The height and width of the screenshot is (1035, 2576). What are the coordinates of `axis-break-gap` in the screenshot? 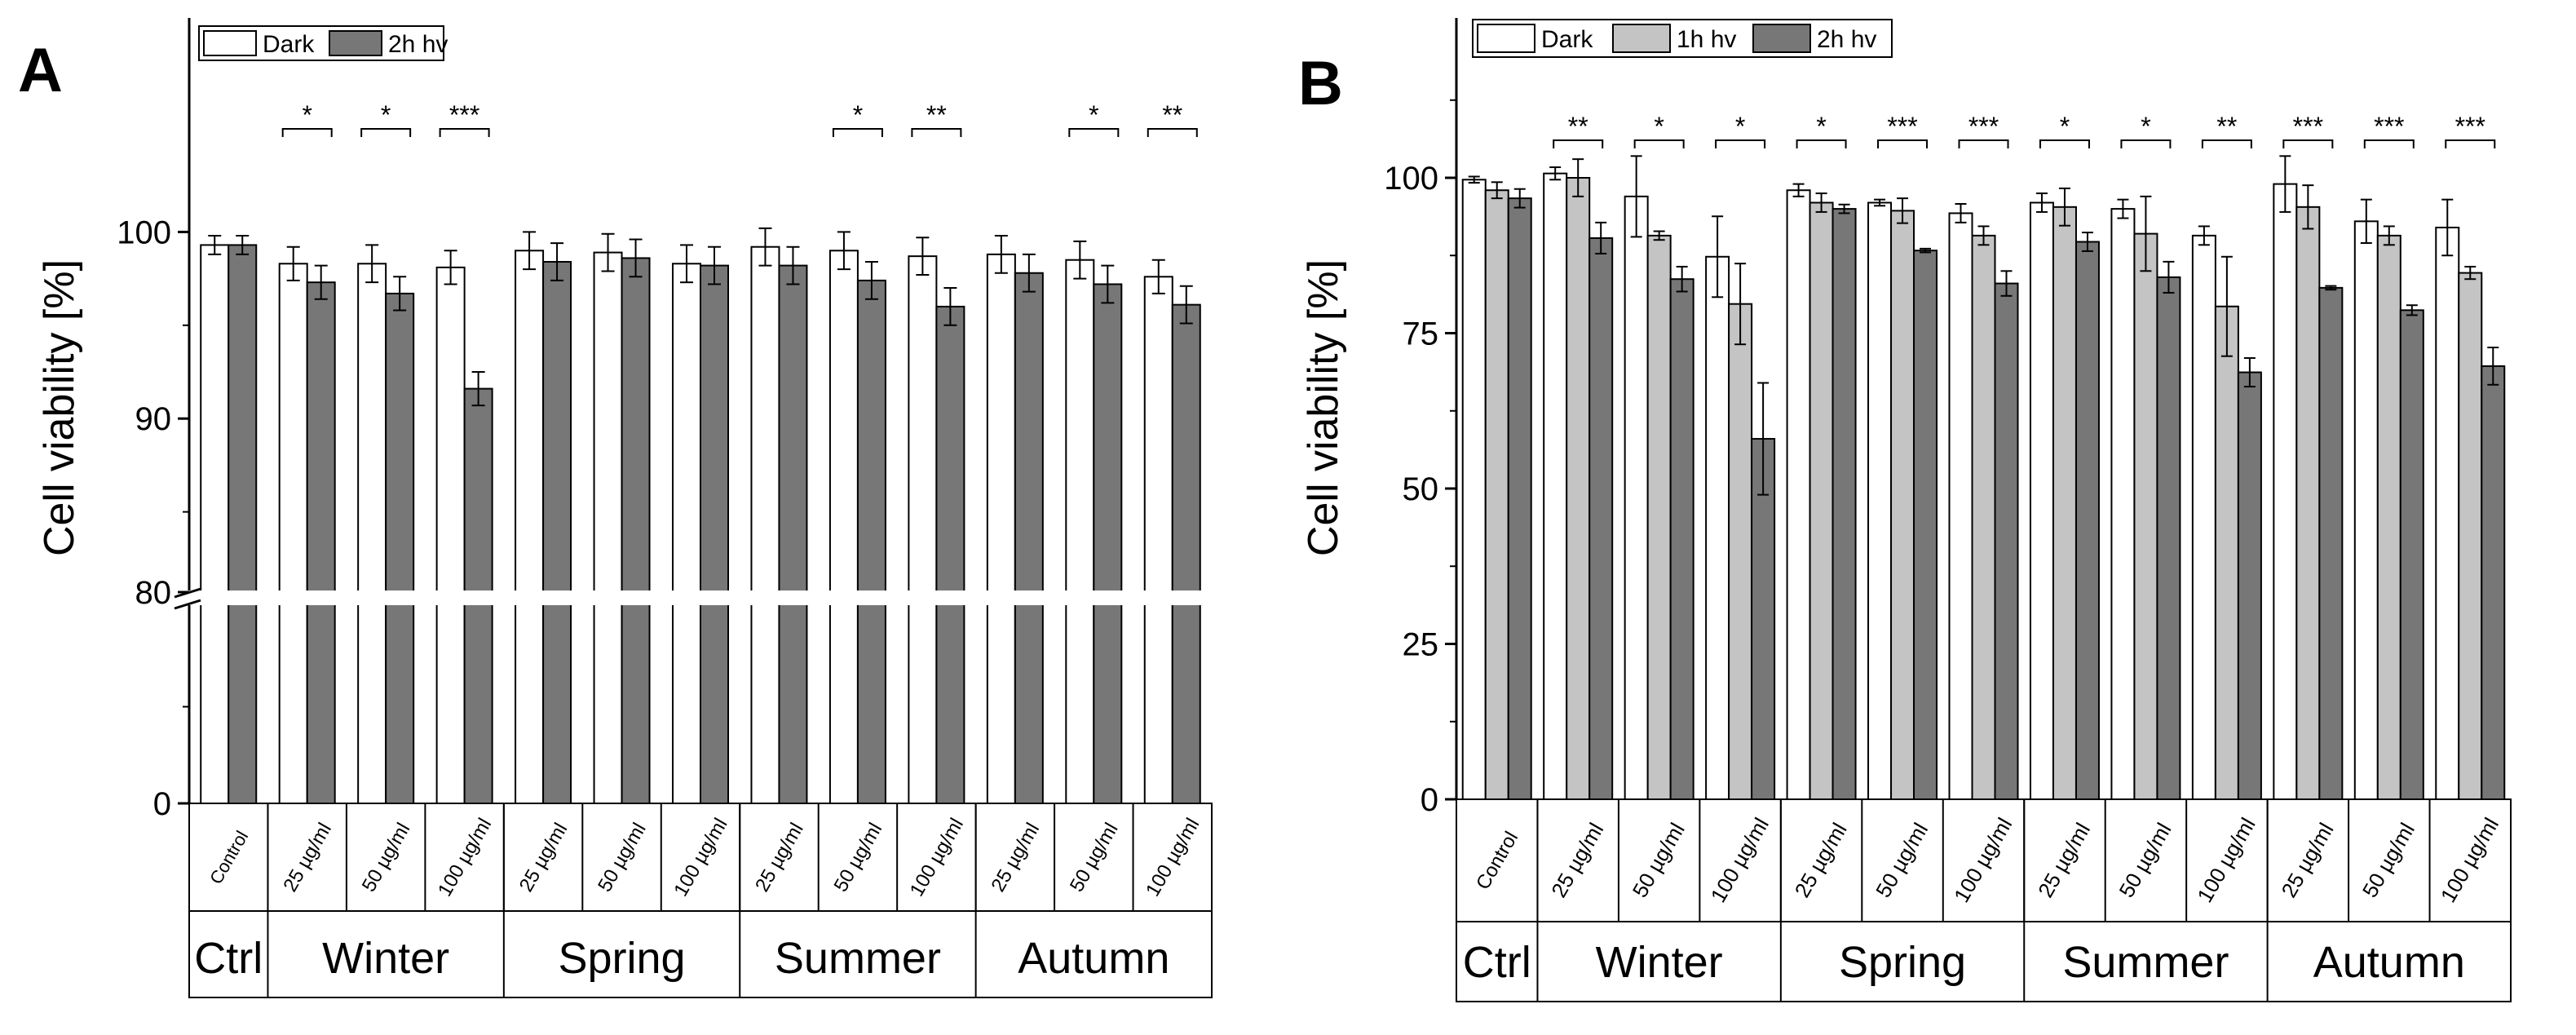 It's located at (687, 597).